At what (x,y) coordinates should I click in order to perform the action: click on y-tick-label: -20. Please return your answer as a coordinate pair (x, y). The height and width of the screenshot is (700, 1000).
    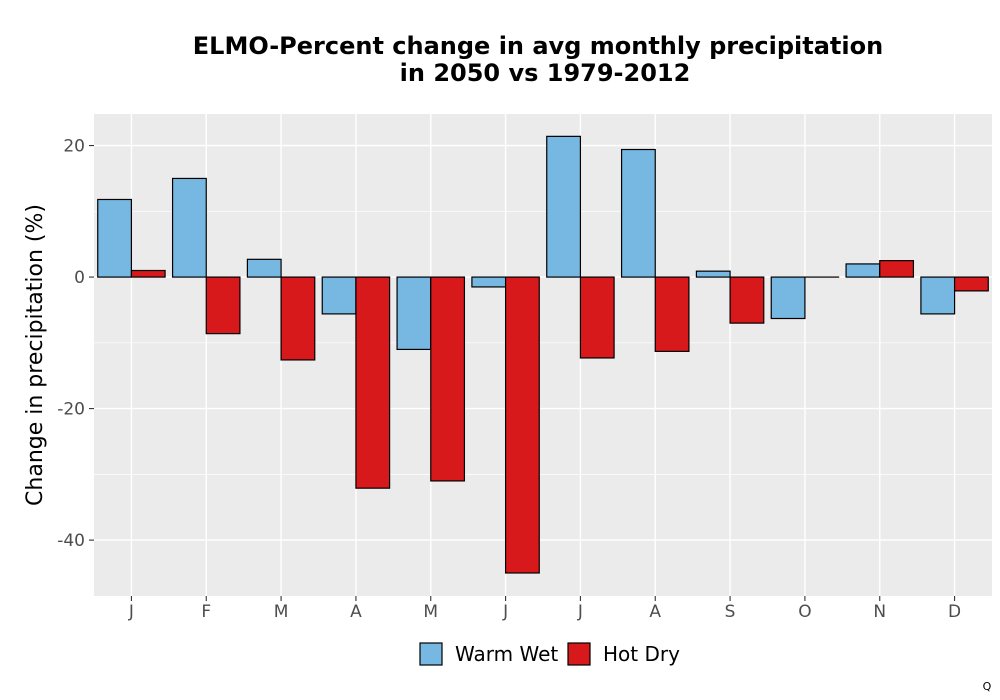
    Looking at the image, I should click on (71, 410).